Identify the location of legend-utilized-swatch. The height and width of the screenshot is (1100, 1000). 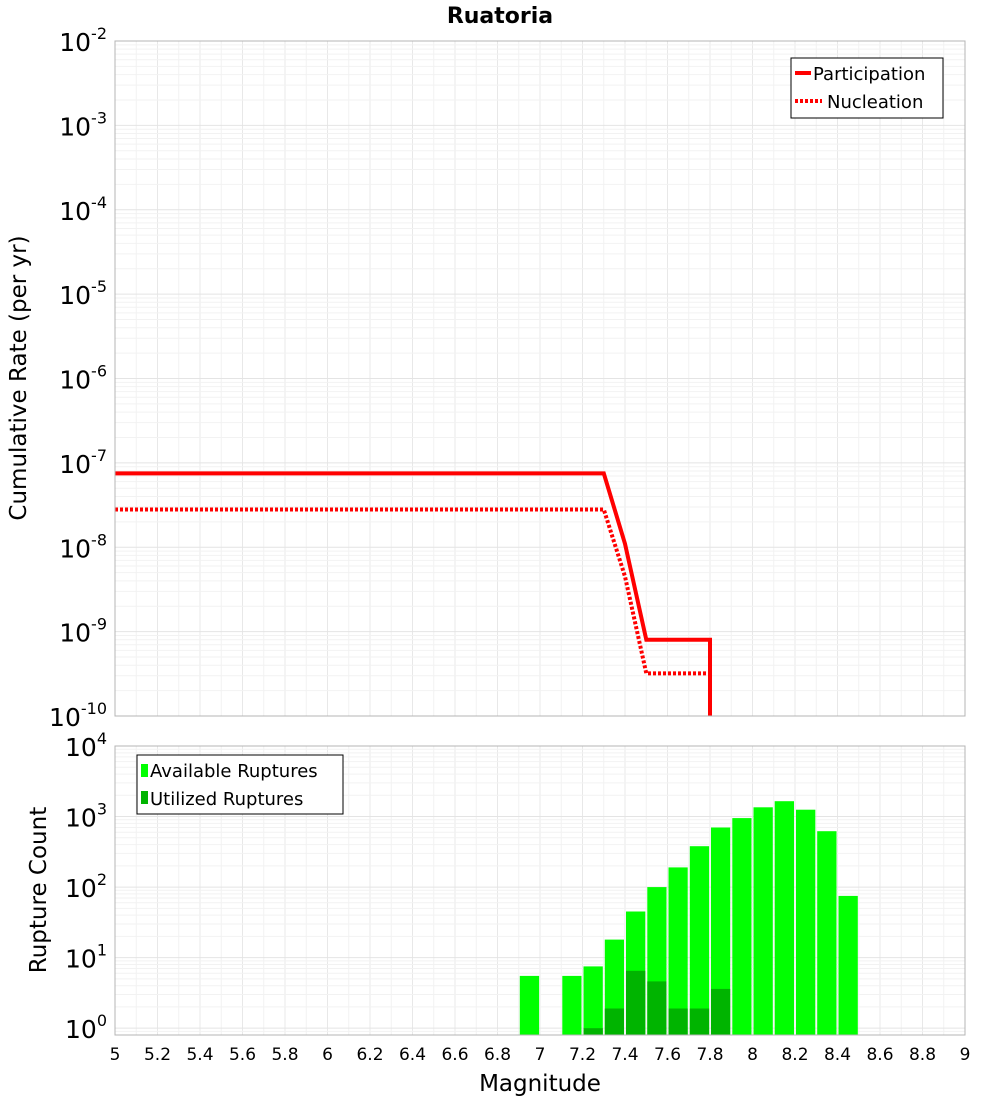
(144, 797).